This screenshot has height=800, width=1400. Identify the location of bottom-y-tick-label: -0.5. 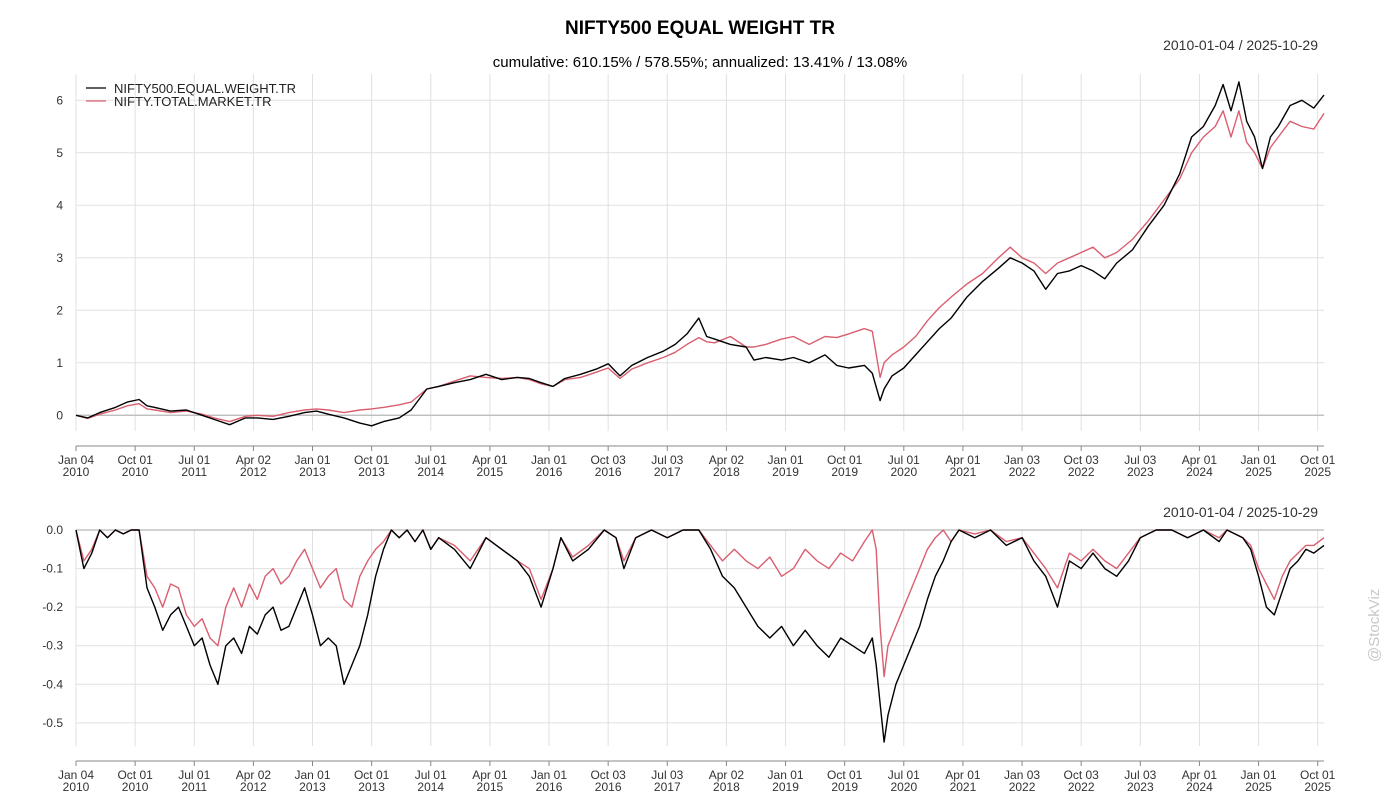
(52, 723).